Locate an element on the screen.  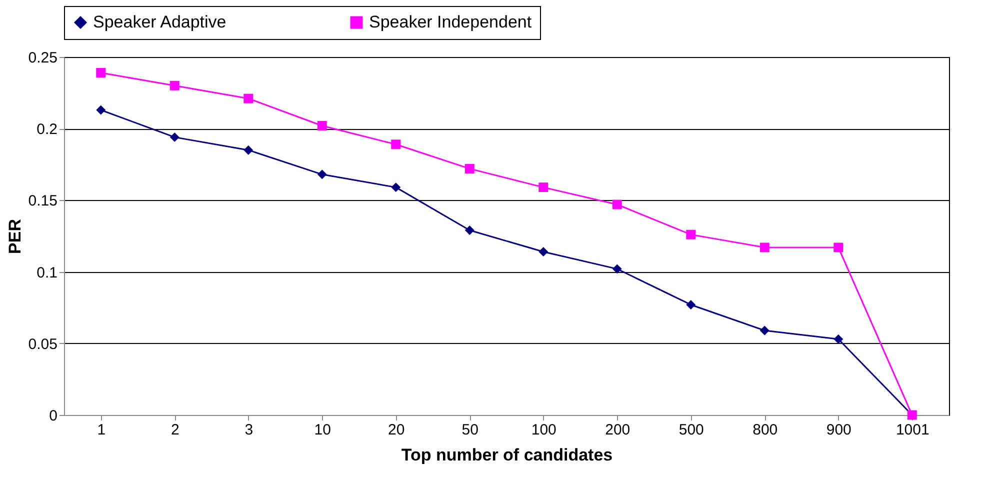
y-tick-label: 0.2 is located at coordinates (47, 129).